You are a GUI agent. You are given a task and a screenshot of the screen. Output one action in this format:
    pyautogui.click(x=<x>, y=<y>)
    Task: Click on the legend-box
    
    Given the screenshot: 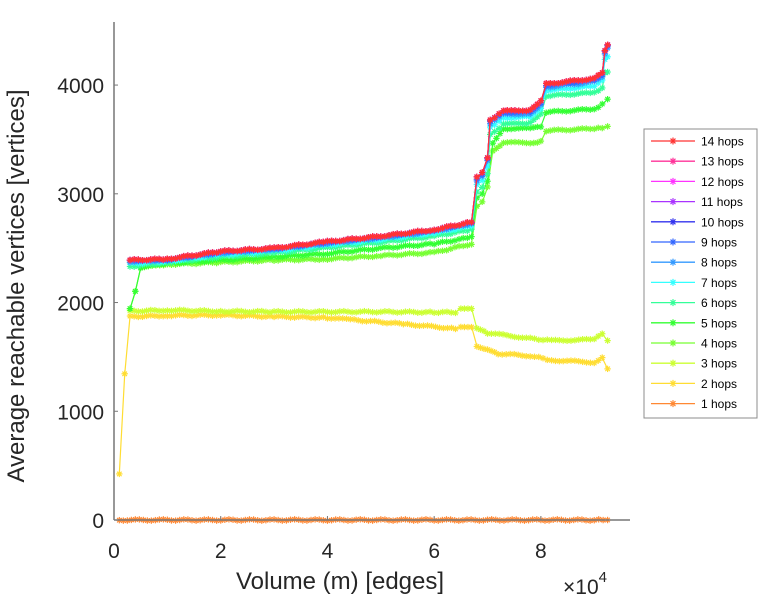 What is the action you would take?
    pyautogui.click(x=700, y=273)
    